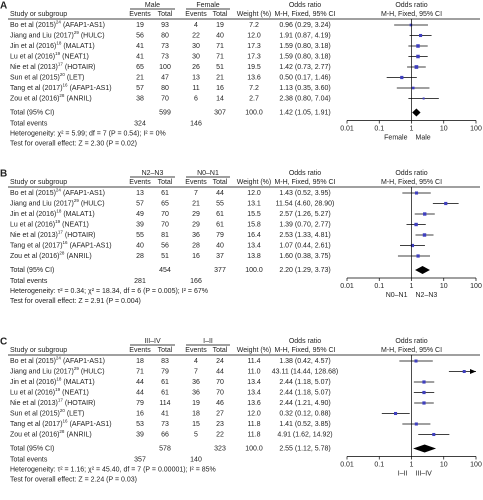 The height and width of the screenshot is (500, 483). Describe the element at coordinates (305, 203) in the screenshot. I see `odds-ratio: 11.54 (4.60, 28.90)` at that location.